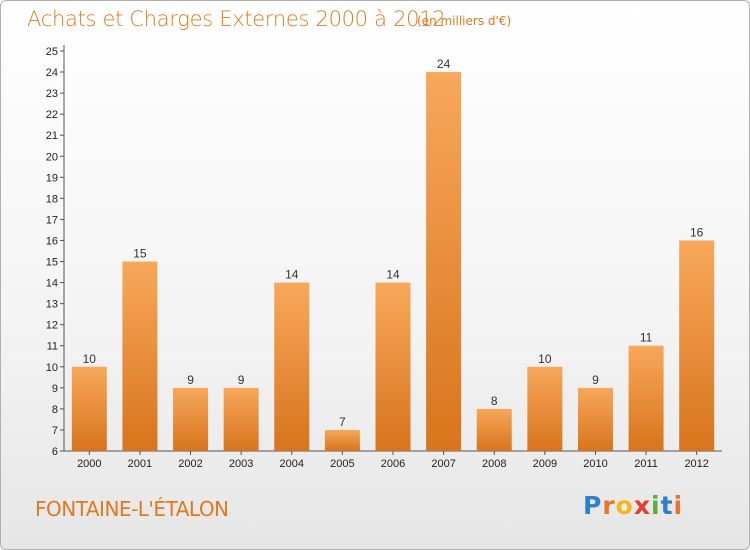 The width and height of the screenshot is (750, 550). Describe the element at coordinates (292, 464) in the screenshot. I see `x-tick-label: 2004` at that location.